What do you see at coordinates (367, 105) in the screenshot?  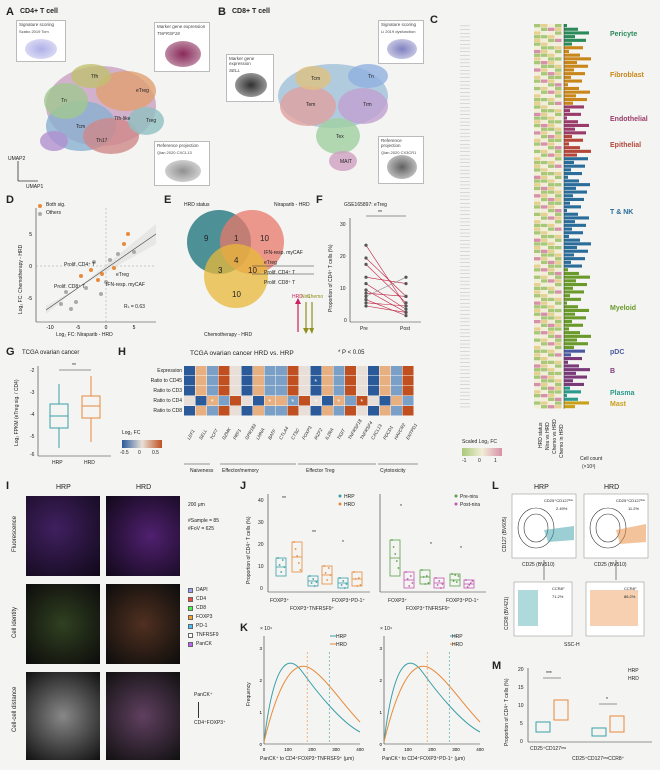 I see `umap-label: Trm` at bounding box center [367, 105].